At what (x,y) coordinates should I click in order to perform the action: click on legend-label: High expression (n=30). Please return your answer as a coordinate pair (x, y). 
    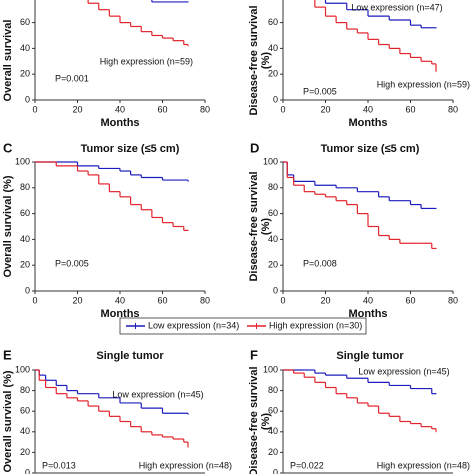
    Looking at the image, I should click on (315, 325).